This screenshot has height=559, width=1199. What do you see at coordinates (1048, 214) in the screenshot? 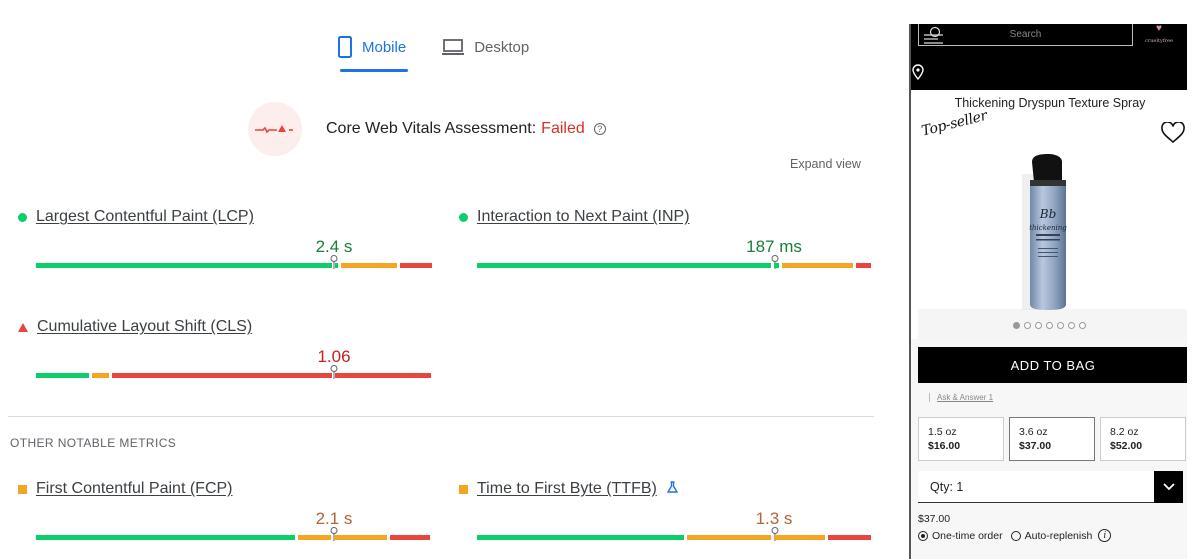
I see `svg-text: Bb` at bounding box center [1048, 214].